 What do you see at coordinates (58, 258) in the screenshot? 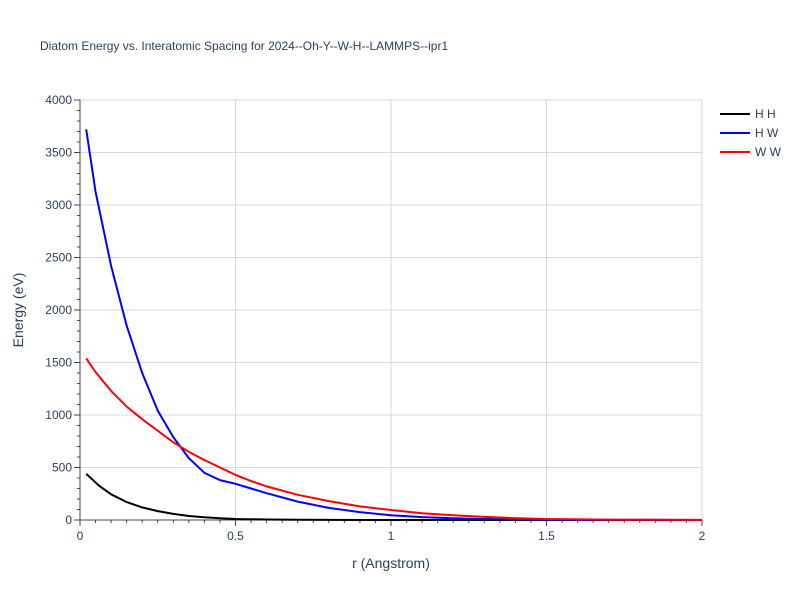
I see `y-tick-label: 2500` at bounding box center [58, 258].